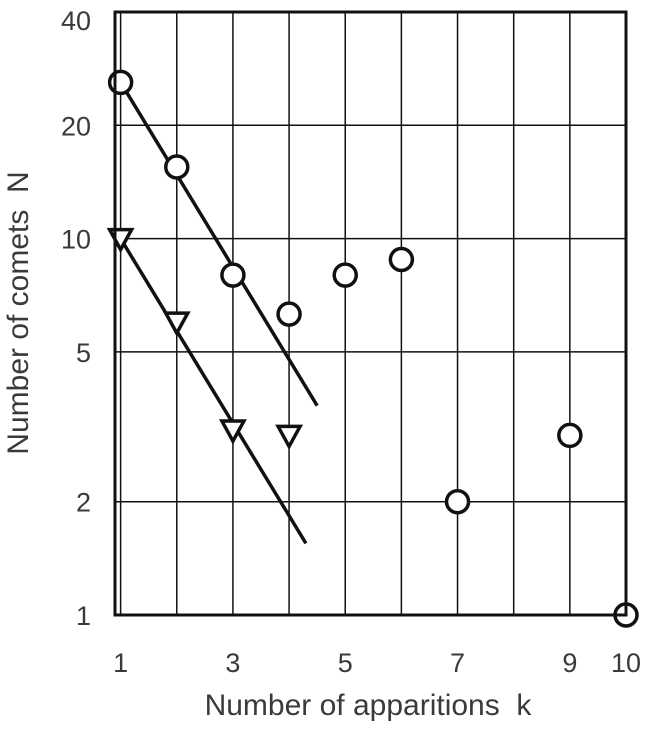 This screenshot has height=730, width=649. I want to click on x-tick-label: 1, so click(120, 663).